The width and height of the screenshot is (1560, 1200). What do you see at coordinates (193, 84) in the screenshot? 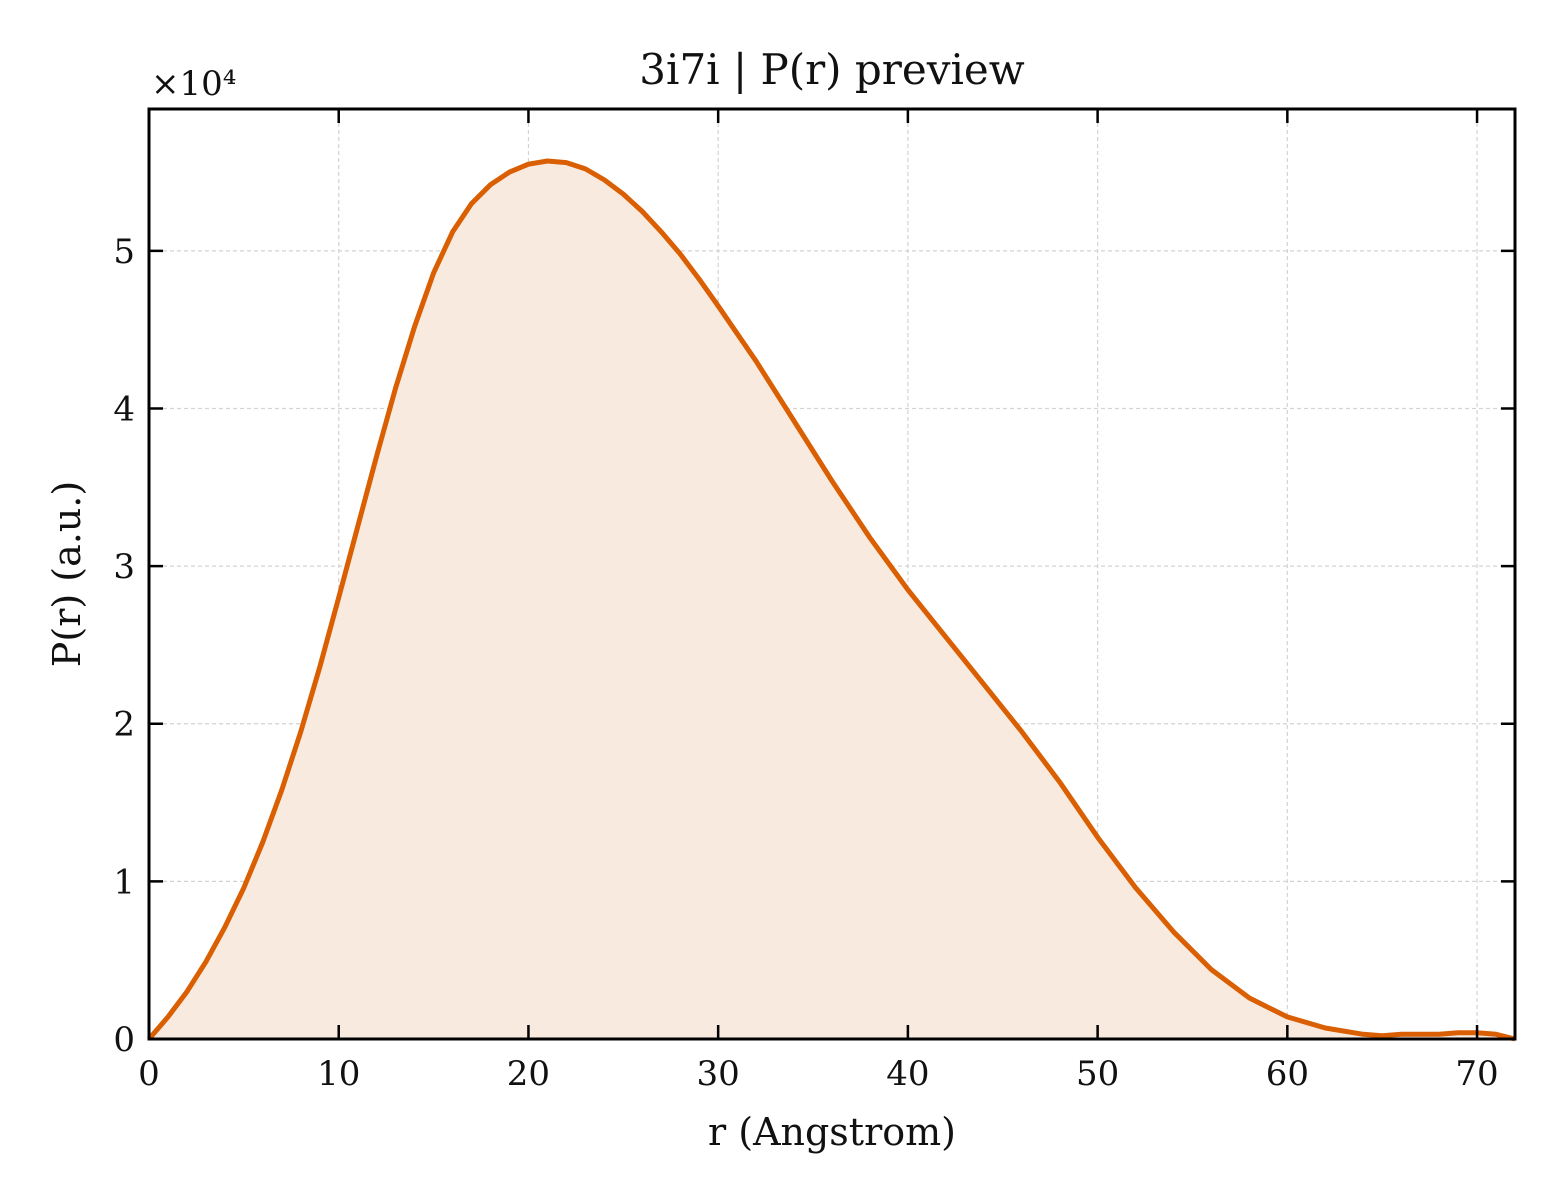
I see `y-offset-label: ×10⁴` at bounding box center [193, 84].